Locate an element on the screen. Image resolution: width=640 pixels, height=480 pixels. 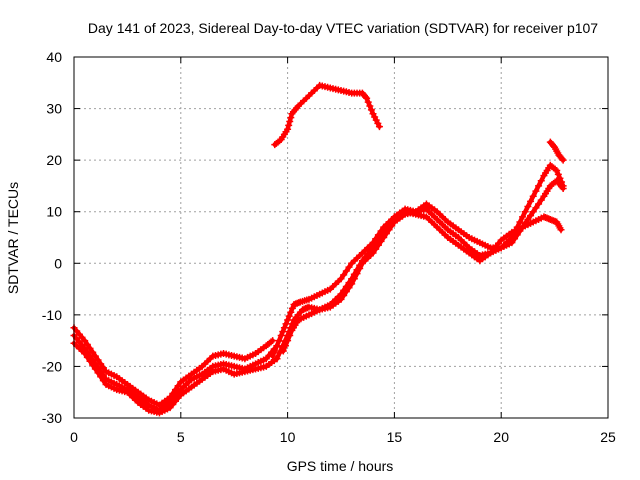
x-axis-label: GPS time / hours is located at coordinates (340, 466).